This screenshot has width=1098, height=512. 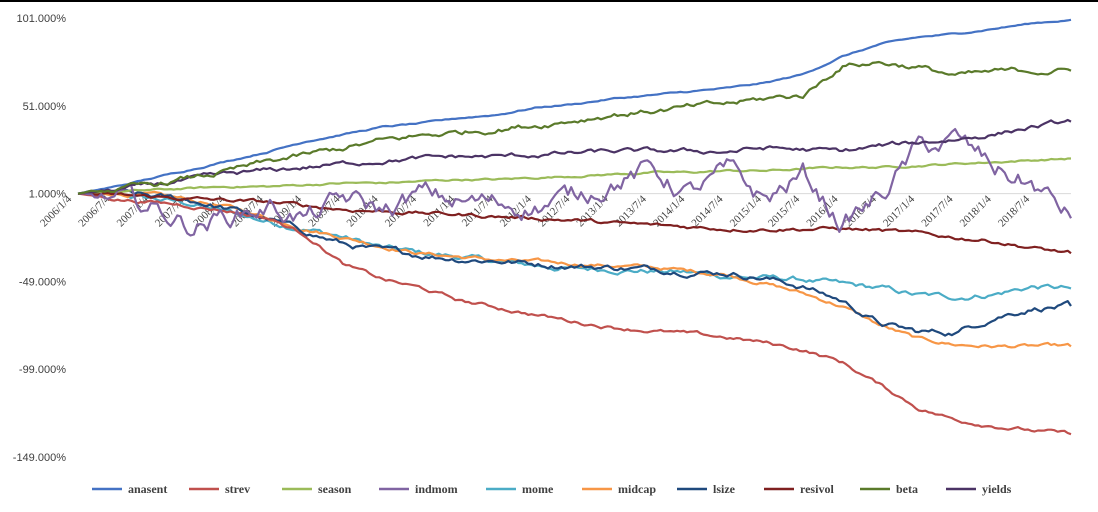 I want to click on x-tick-label: 2012/1/4, so click(x=516, y=211).